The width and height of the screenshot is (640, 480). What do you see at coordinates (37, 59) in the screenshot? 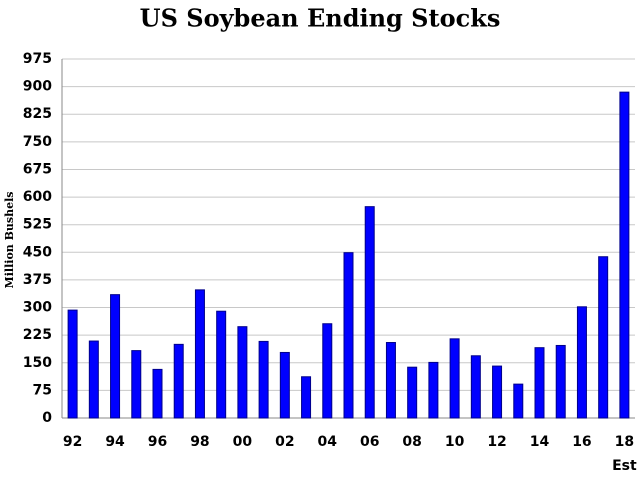
I see `y-tick-label: 975` at bounding box center [37, 59].